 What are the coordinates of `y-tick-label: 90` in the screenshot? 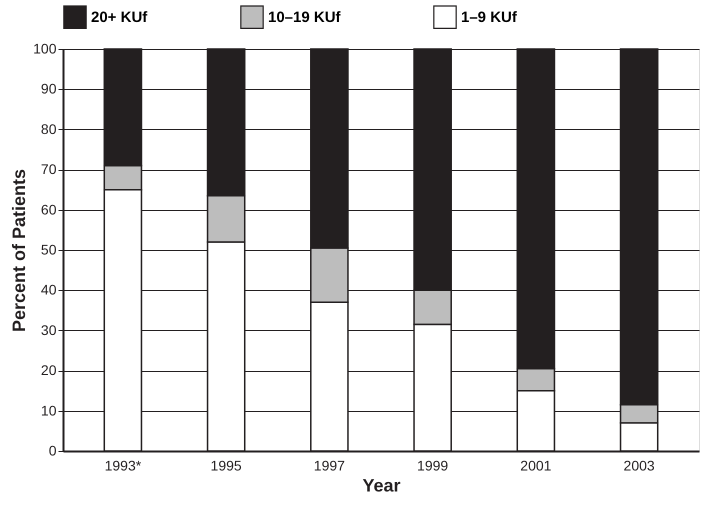 It's located at (48, 88).